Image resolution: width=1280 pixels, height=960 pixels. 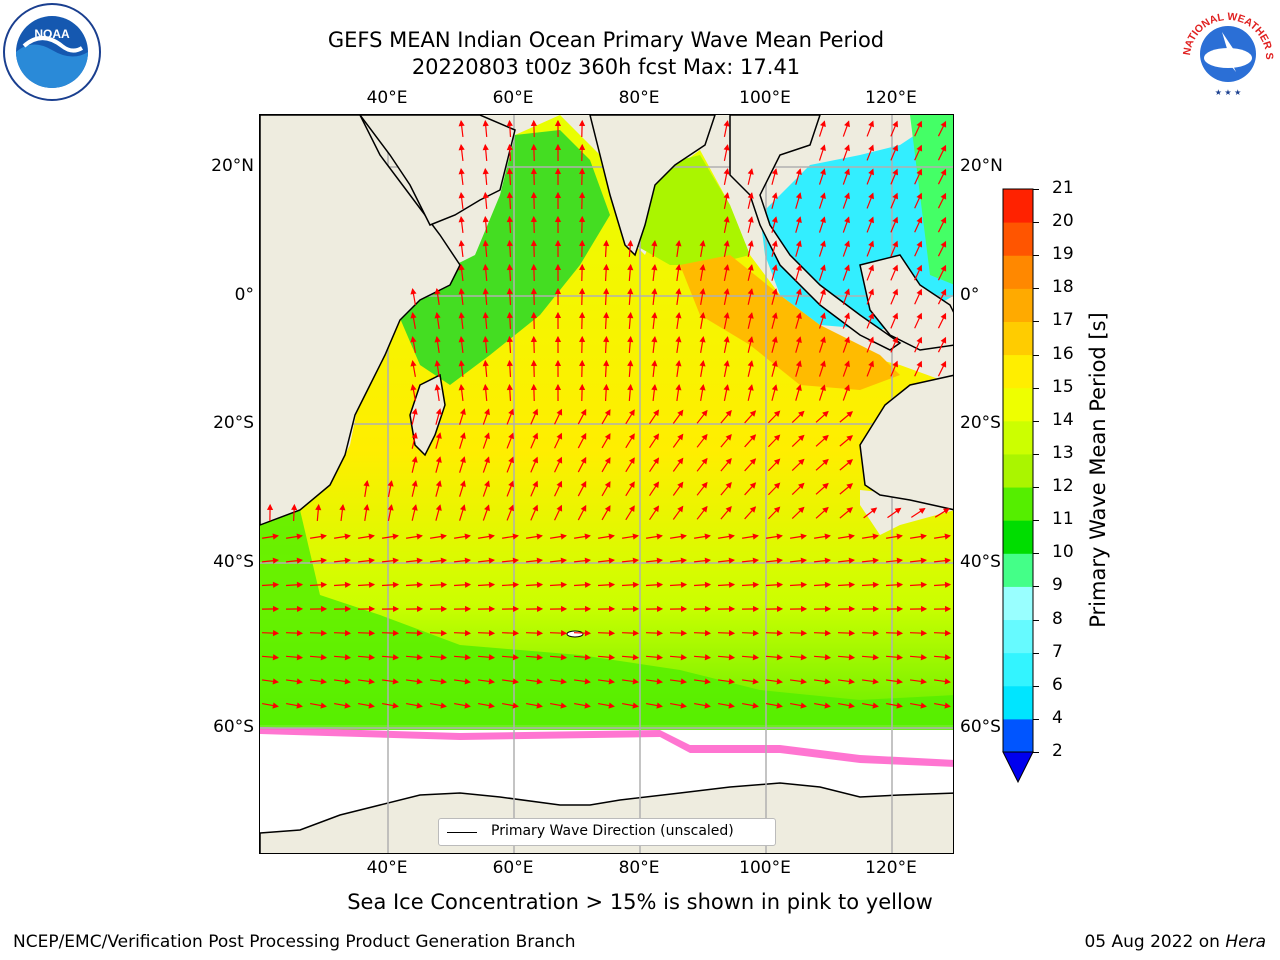 I want to click on colorbar-tick-label: 4, so click(x=1057, y=717).